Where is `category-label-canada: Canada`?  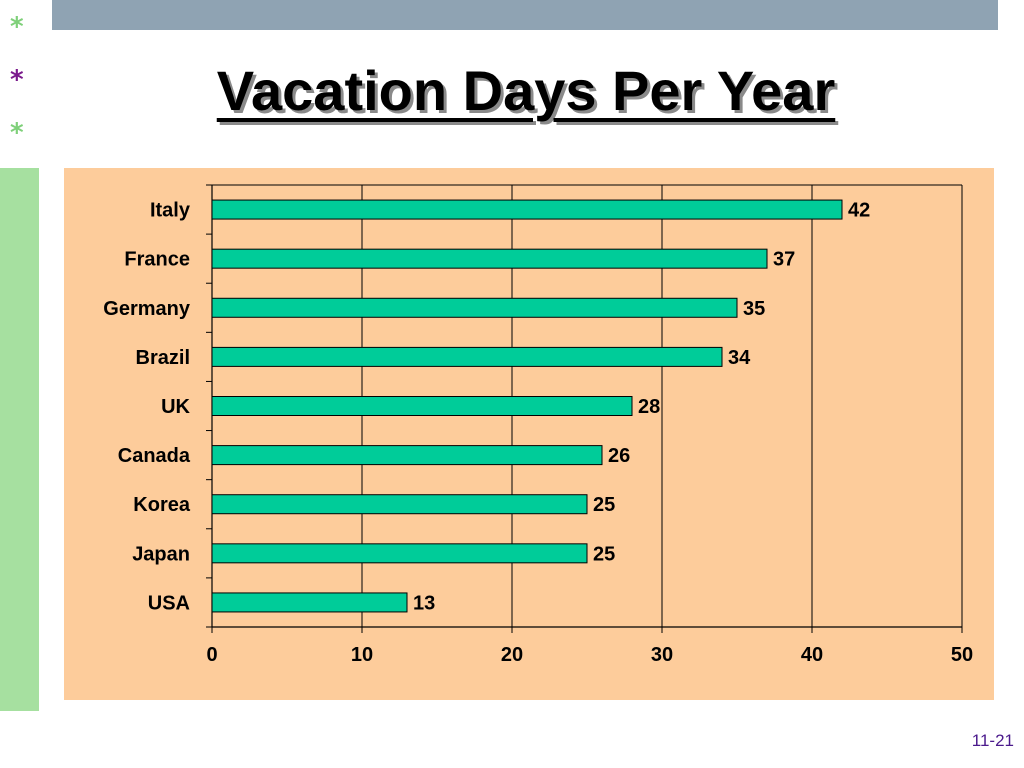
category-label-canada: Canada is located at coordinates (154, 456).